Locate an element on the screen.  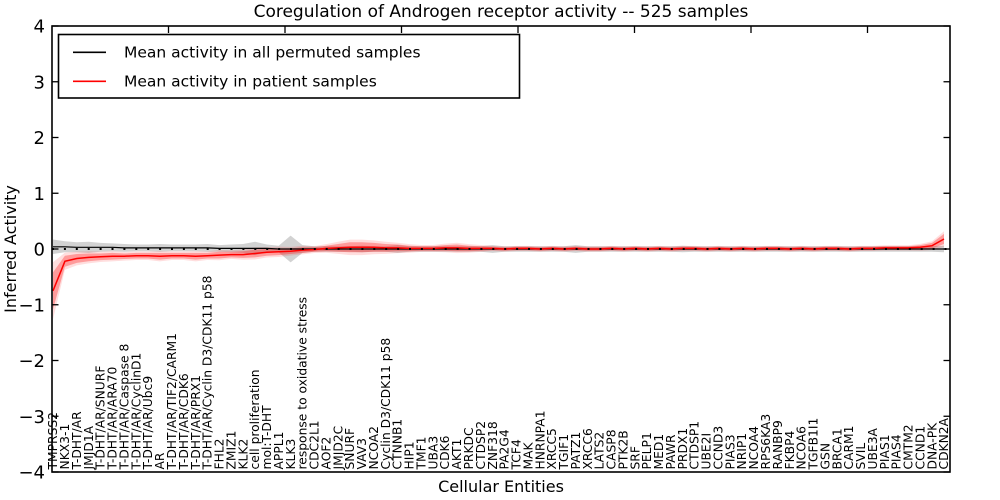
series-lines is located at coordinates (498, 265).